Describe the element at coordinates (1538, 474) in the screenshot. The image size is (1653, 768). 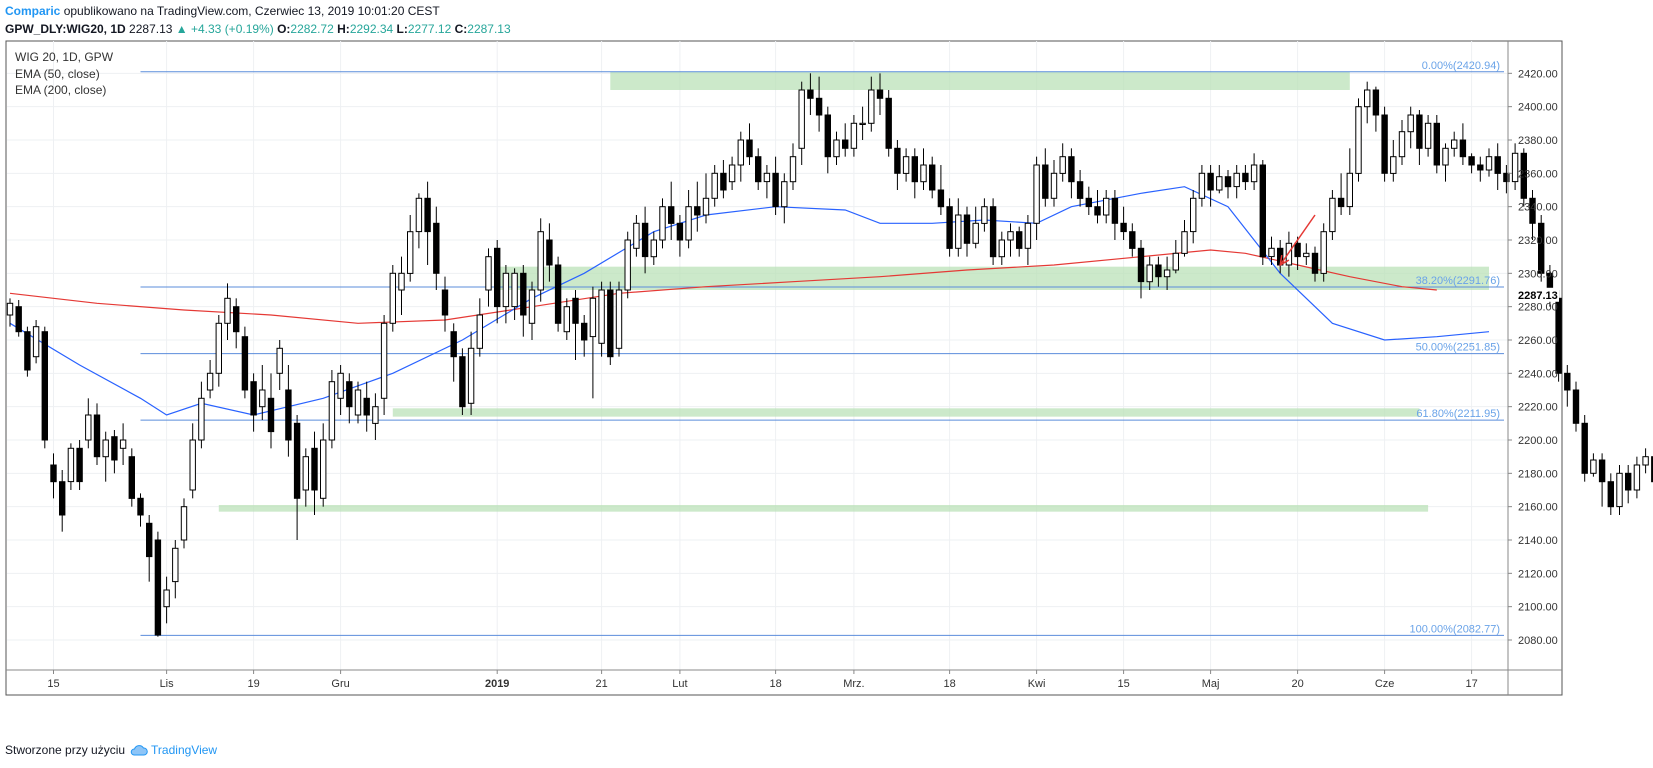
I see `y-tick-label: 2180.00` at that location.